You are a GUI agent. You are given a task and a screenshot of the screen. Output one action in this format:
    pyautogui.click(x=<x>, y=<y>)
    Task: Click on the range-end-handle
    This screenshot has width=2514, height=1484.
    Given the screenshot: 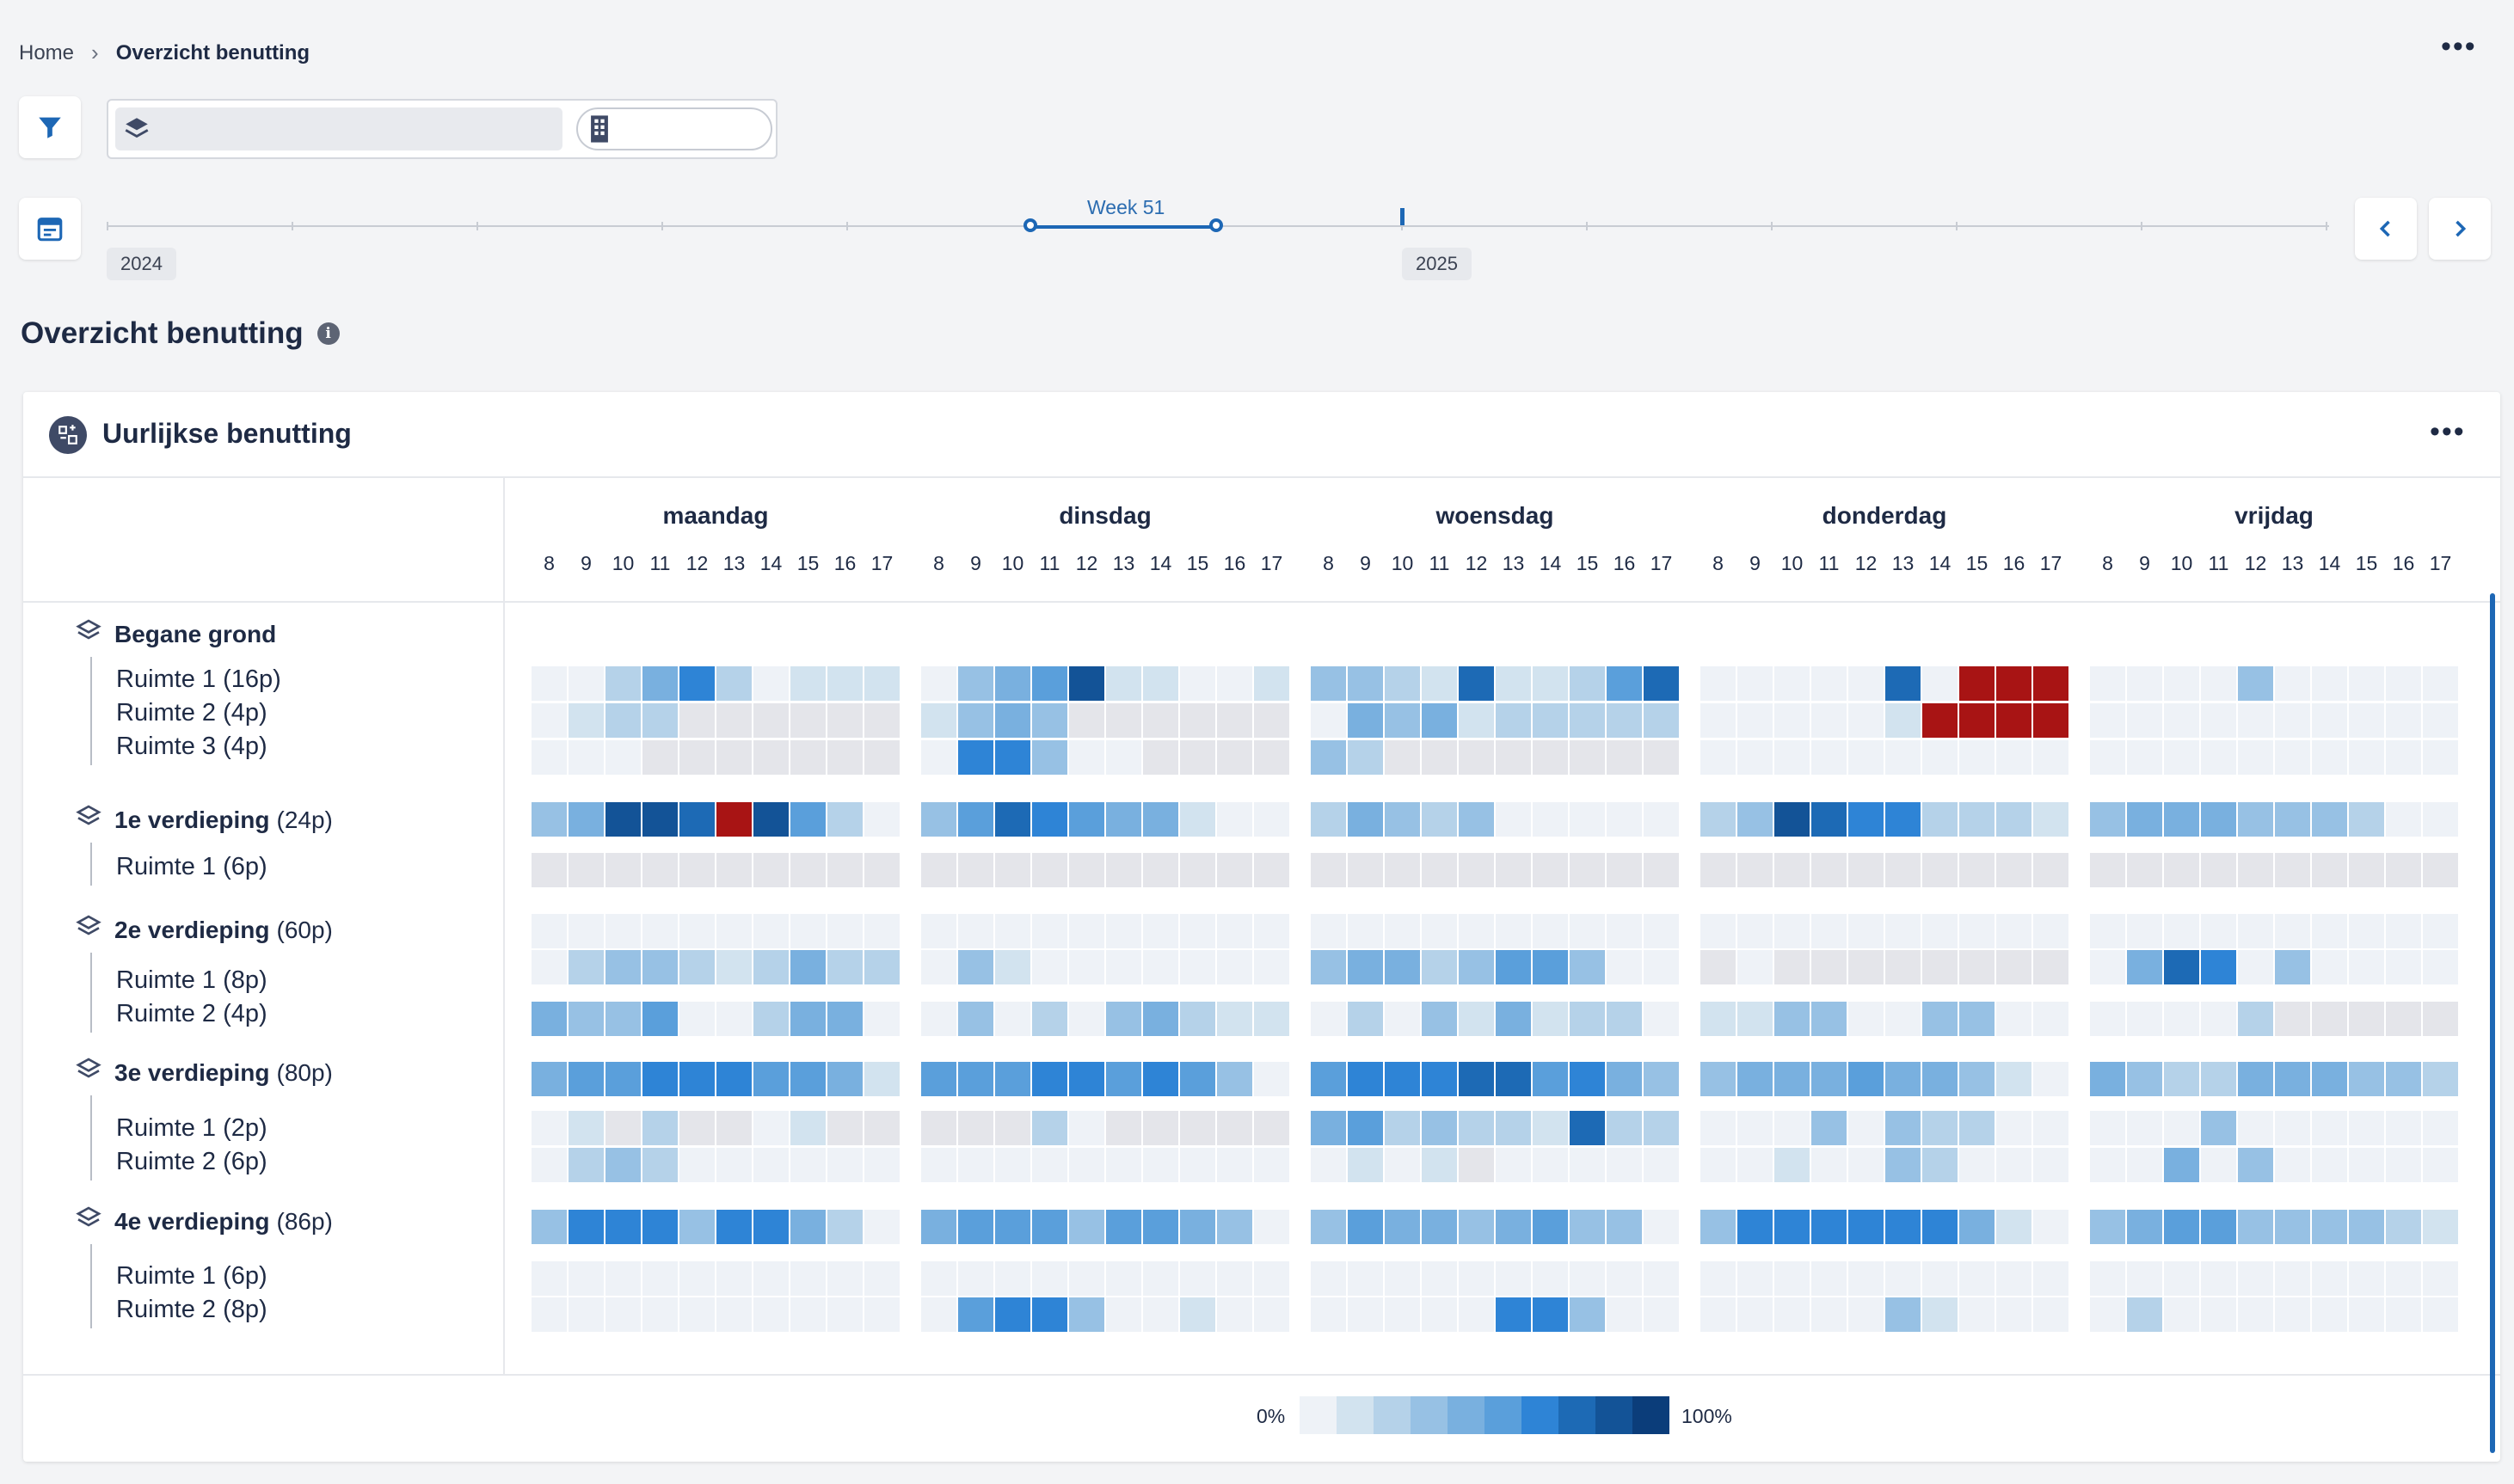 What is the action you would take?
    pyautogui.click(x=1216, y=225)
    